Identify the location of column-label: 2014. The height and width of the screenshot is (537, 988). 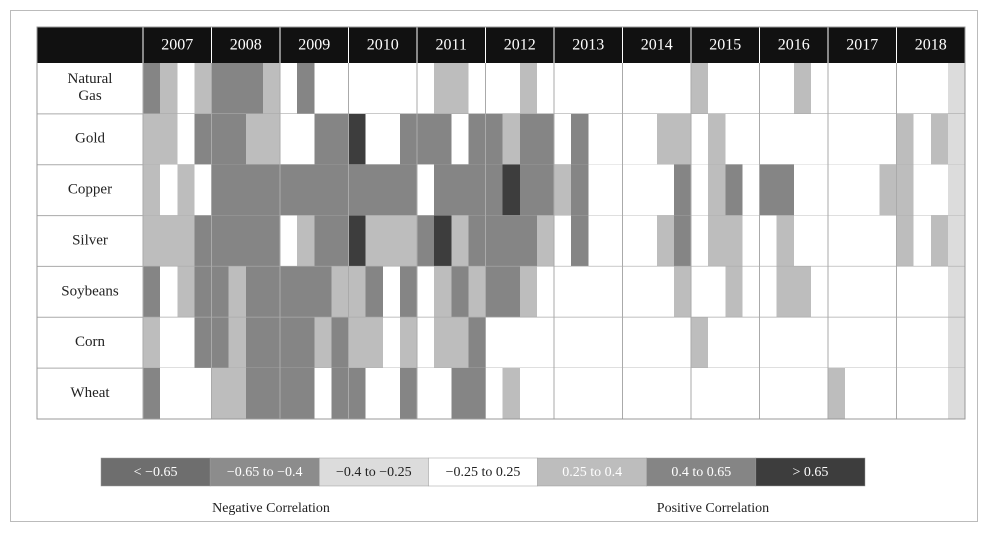
(657, 45).